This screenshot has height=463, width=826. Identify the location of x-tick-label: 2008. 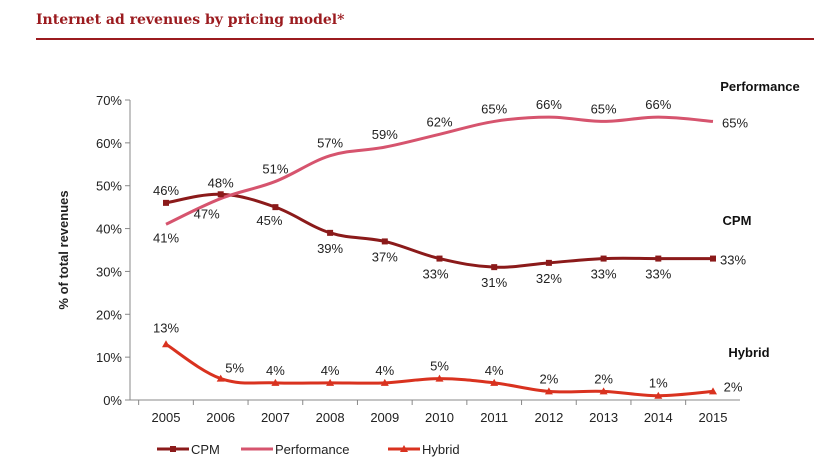
(330, 417).